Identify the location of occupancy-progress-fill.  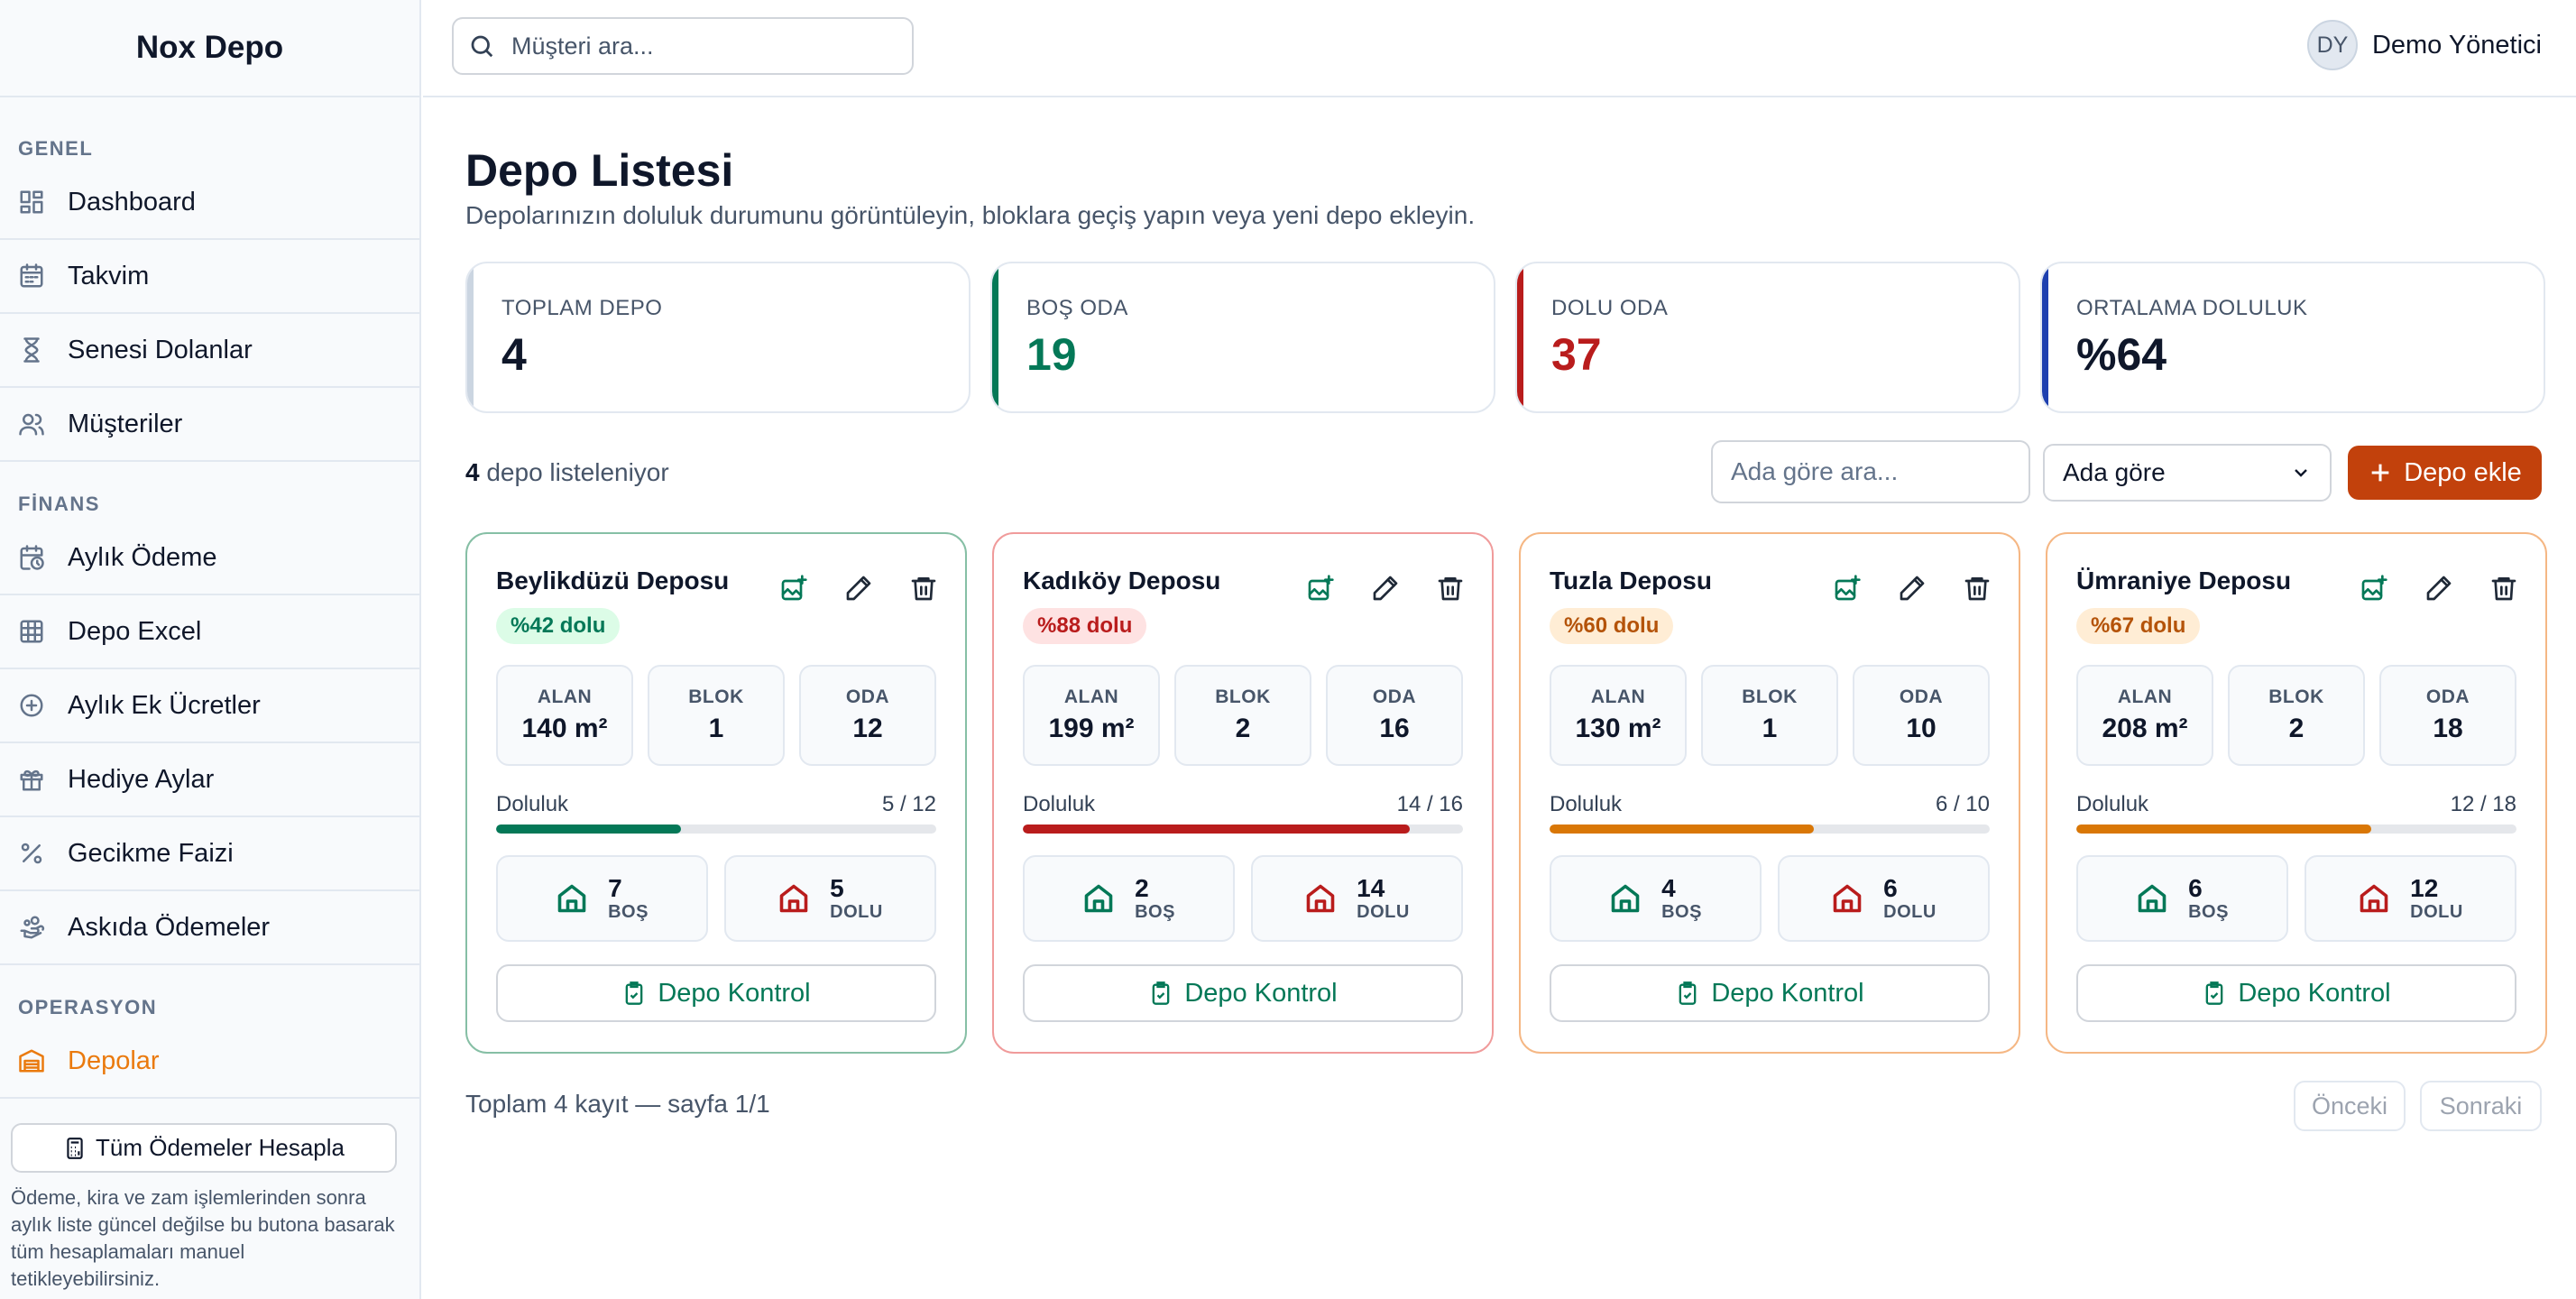
(2223, 829).